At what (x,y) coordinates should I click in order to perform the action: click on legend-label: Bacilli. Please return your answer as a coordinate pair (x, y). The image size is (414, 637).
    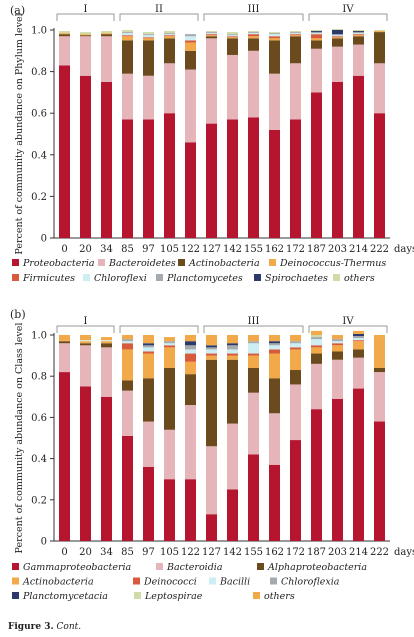
    Looking at the image, I should click on (234, 582).